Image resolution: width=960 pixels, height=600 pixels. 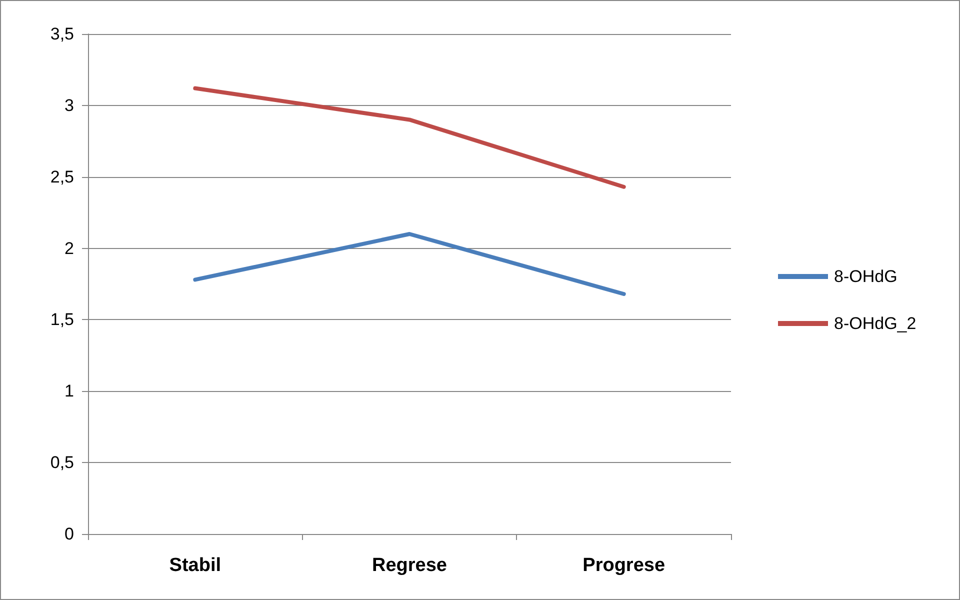 What do you see at coordinates (62, 34) in the screenshot?
I see `y-tick-label: 3,5` at bounding box center [62, 34].